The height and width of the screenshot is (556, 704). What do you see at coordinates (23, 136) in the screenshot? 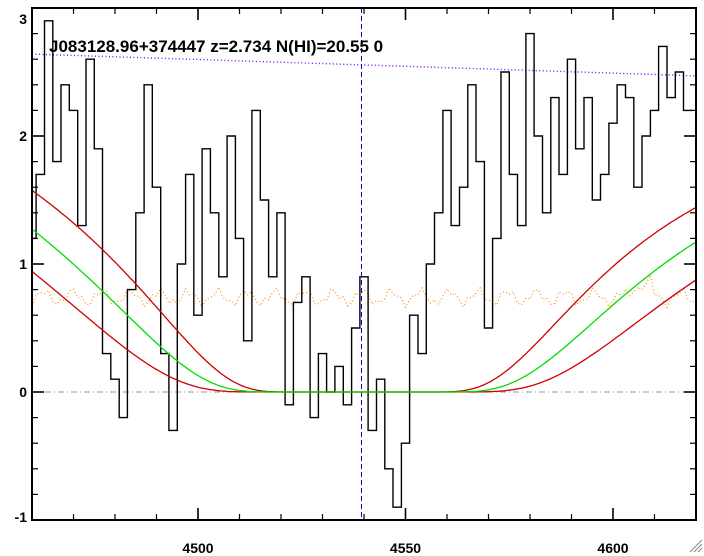
I see `y-tick-label: 2` at bounding box center [23, 136].